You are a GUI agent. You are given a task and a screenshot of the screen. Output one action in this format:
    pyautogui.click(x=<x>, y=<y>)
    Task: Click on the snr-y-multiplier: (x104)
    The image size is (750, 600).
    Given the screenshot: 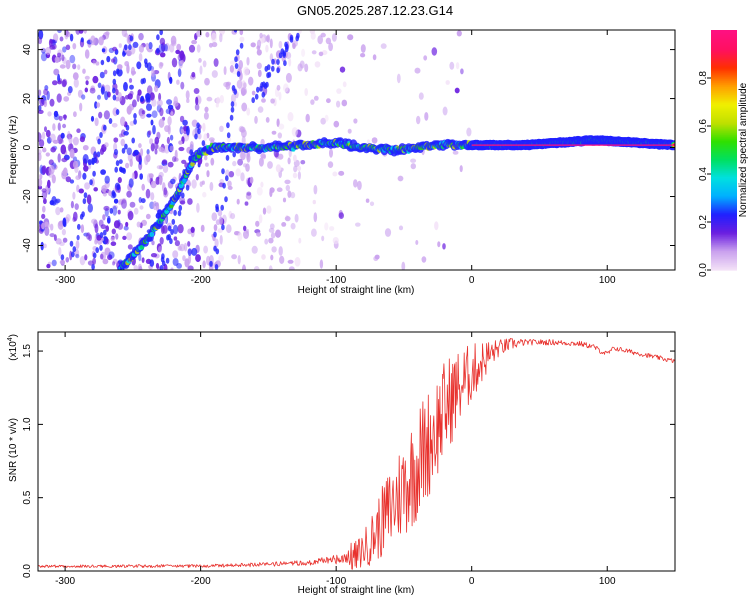 What is the action you would take?
    pyautogui.click(x=13, y=347)
    